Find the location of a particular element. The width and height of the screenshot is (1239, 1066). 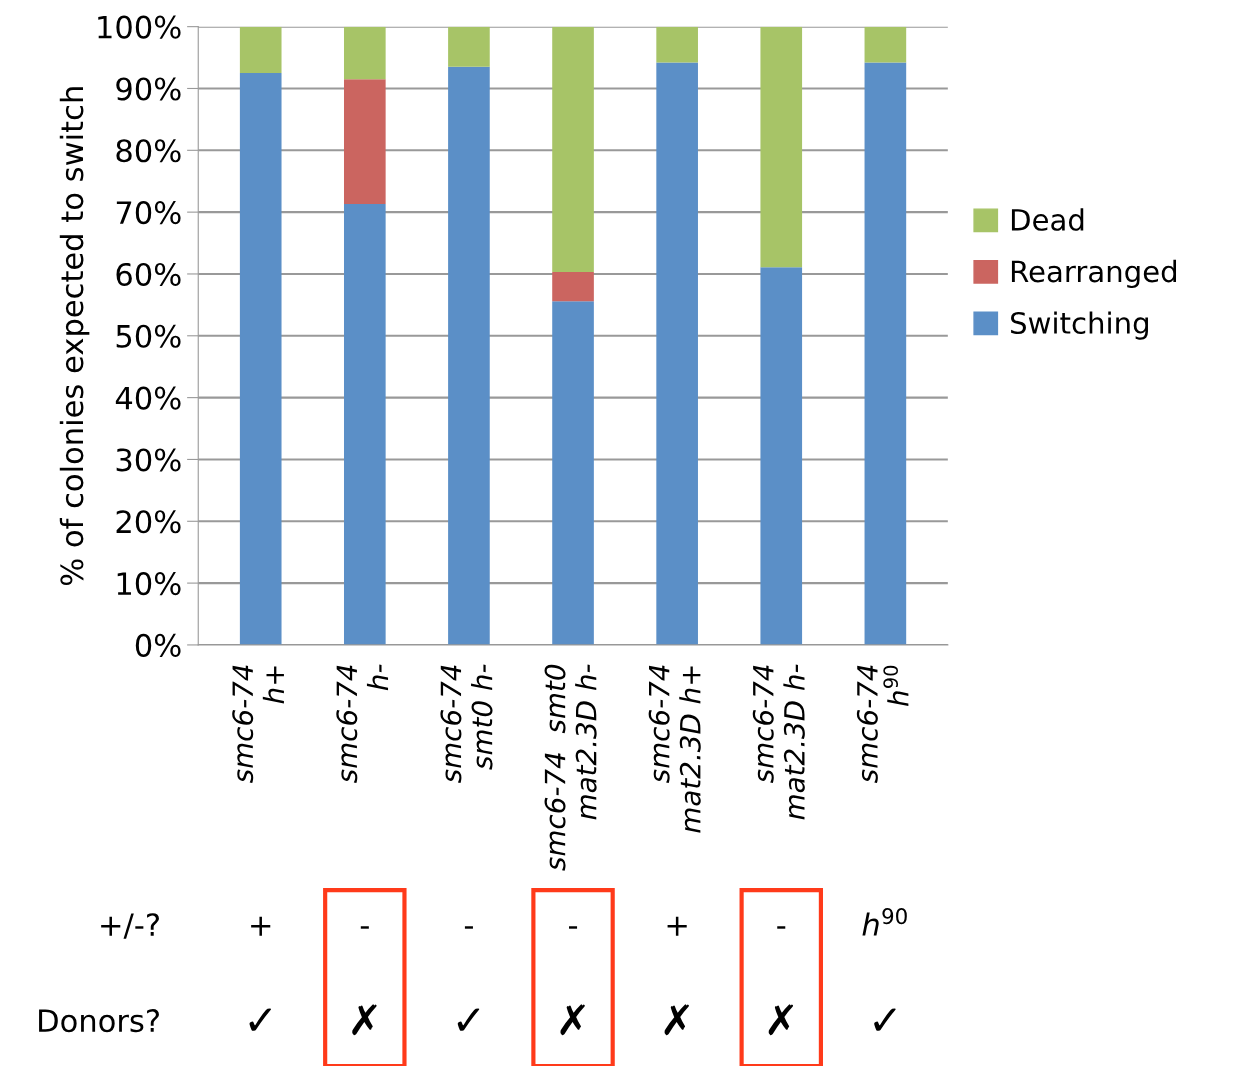

text: h$^{90}$ is located at coordinates (884, 922).